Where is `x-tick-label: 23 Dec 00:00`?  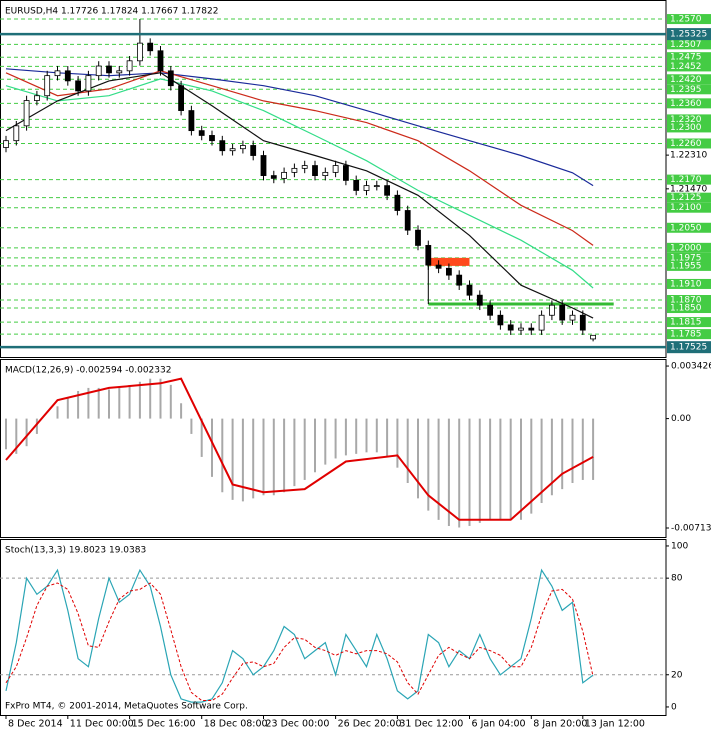
x-tick-label: 23 Dec 00:00 is located at coordinates (298, 724).